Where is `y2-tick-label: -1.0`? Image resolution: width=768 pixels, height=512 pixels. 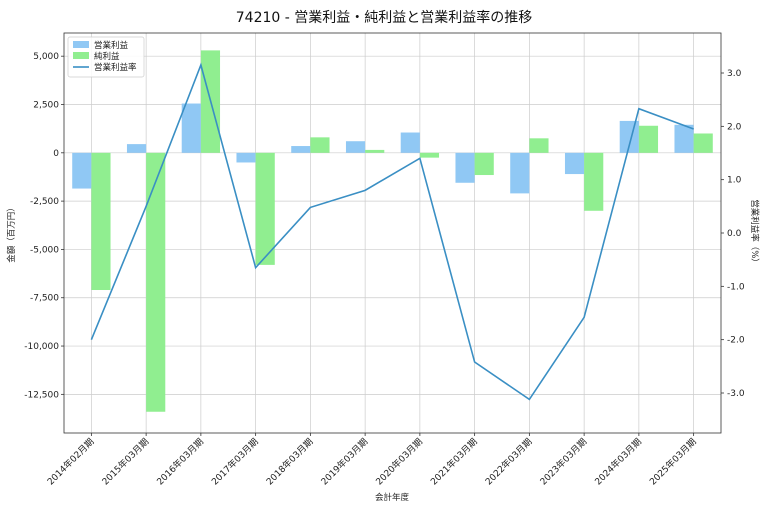 y2-tick-label: -1.0 is located at coordinates (736, 287).